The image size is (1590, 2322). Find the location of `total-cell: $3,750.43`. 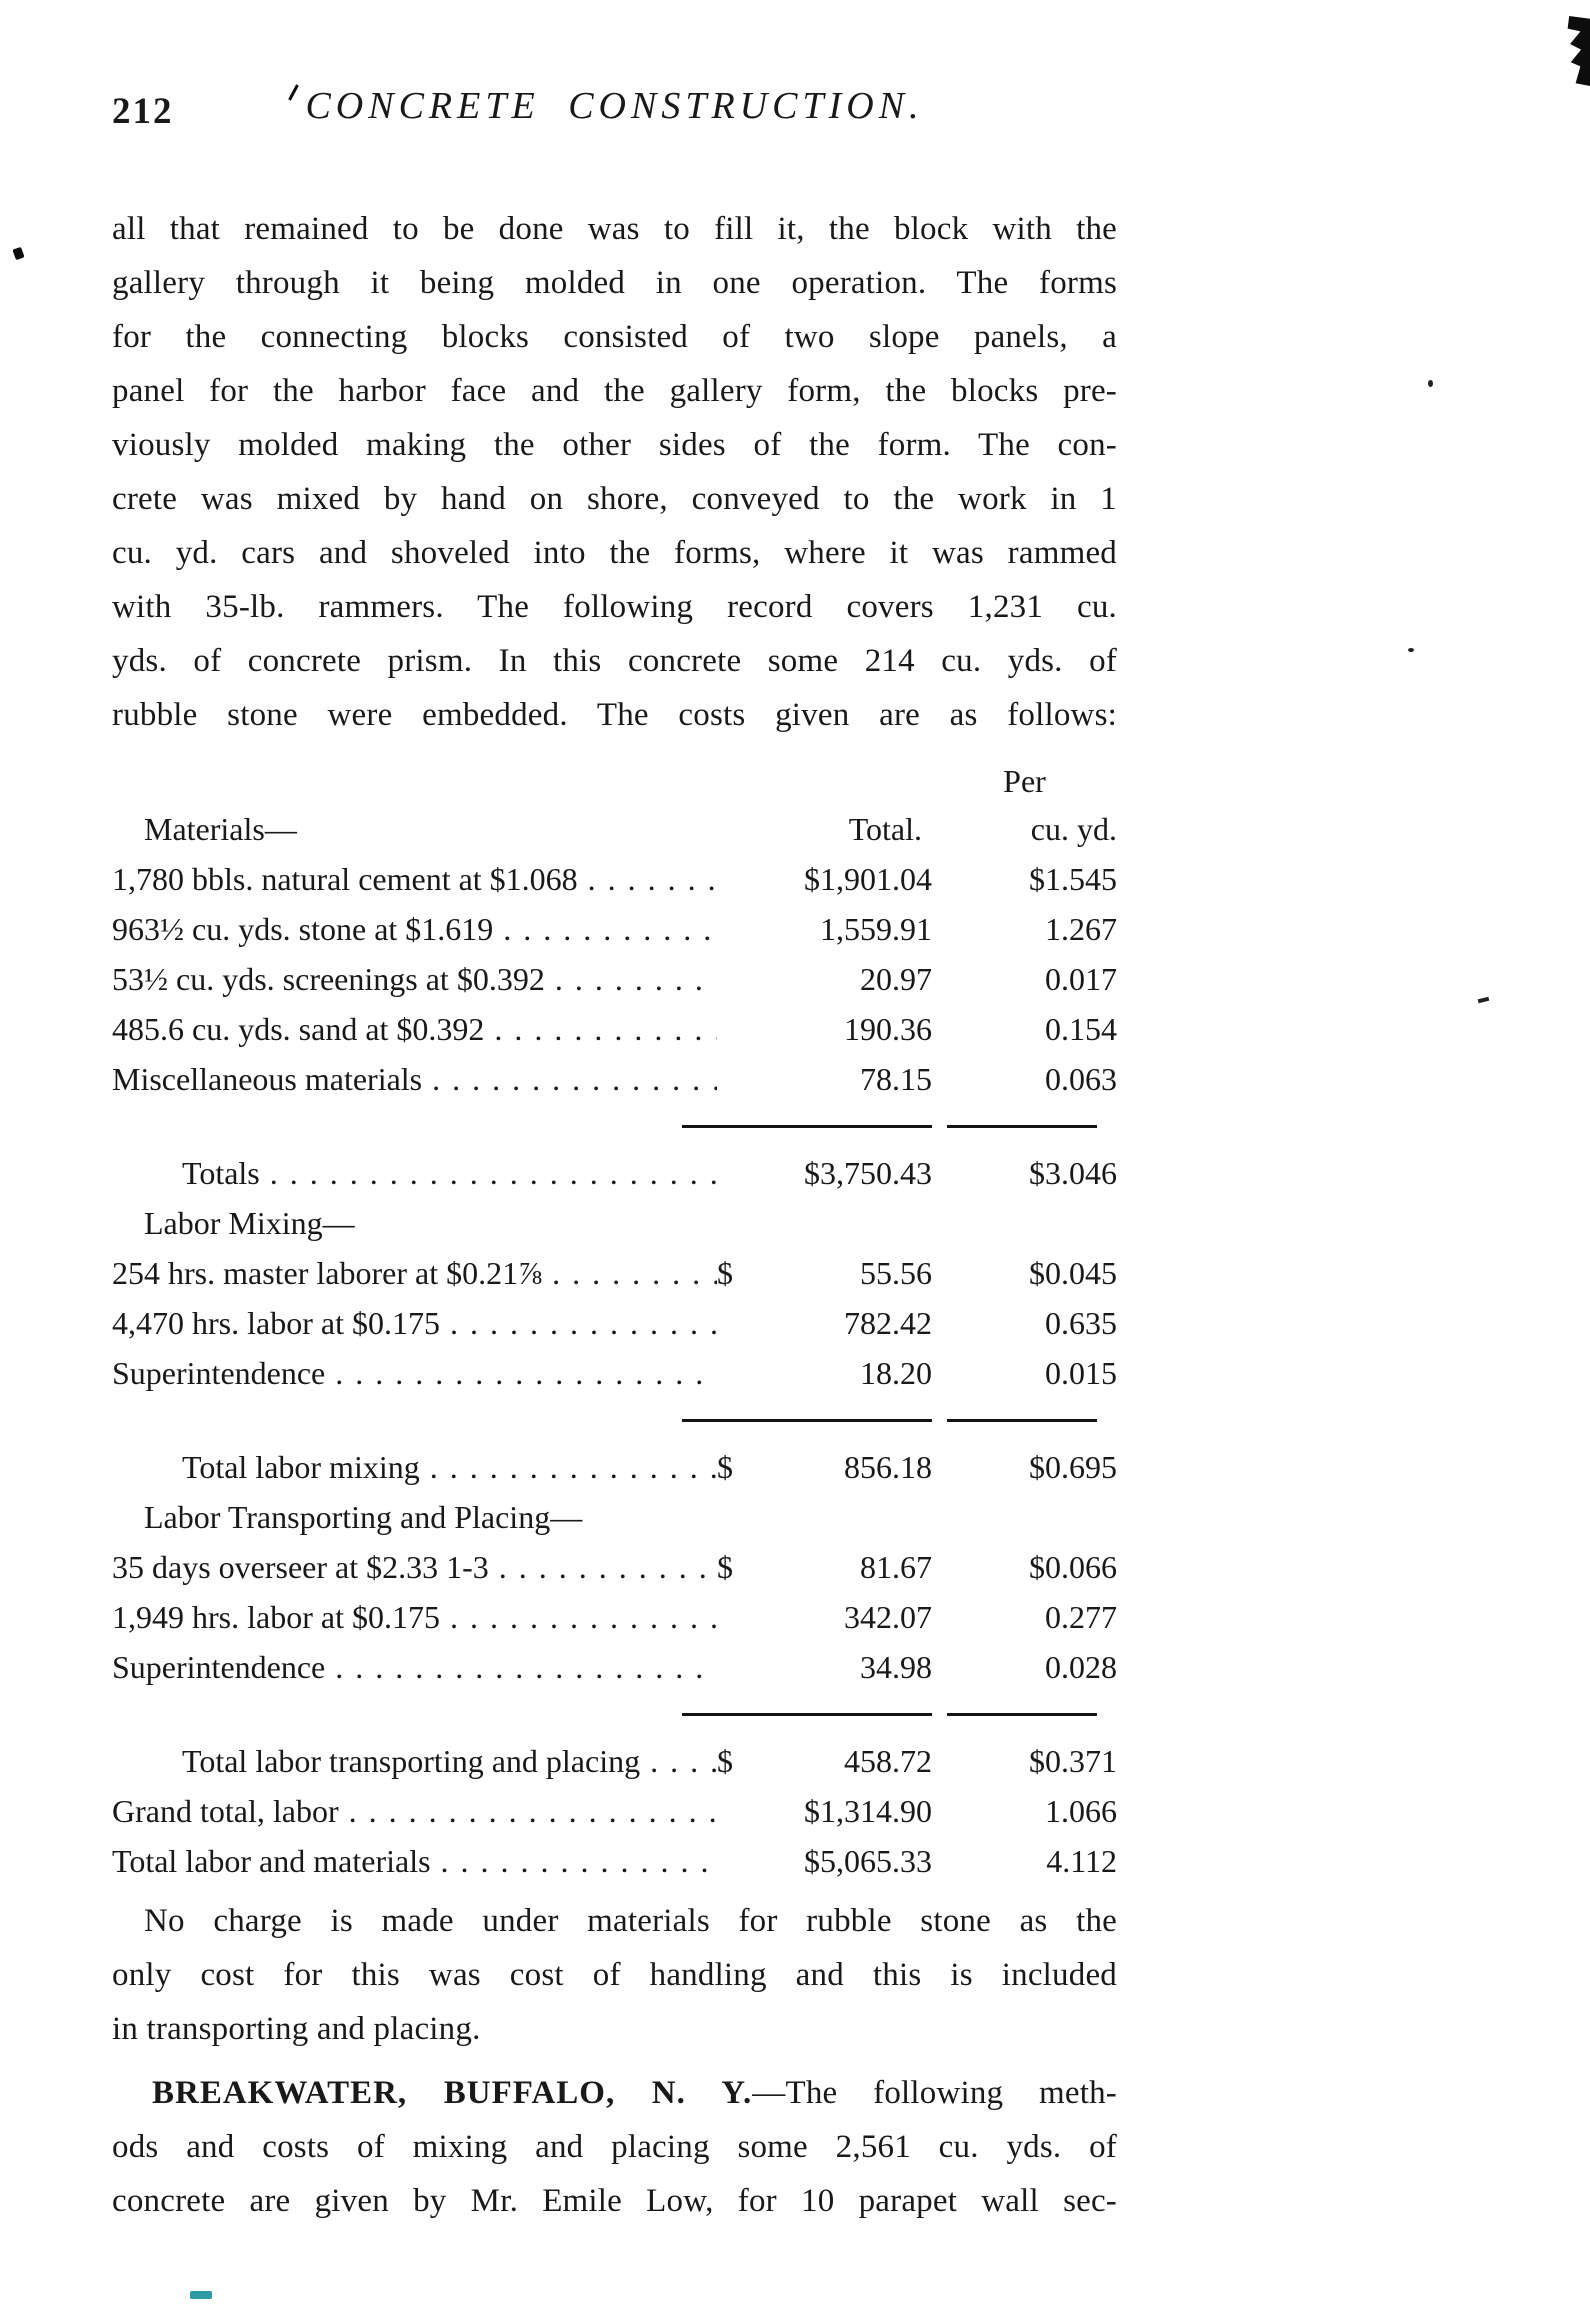

total-cell: $3,750.43 is located at coordinates (824, 1173).